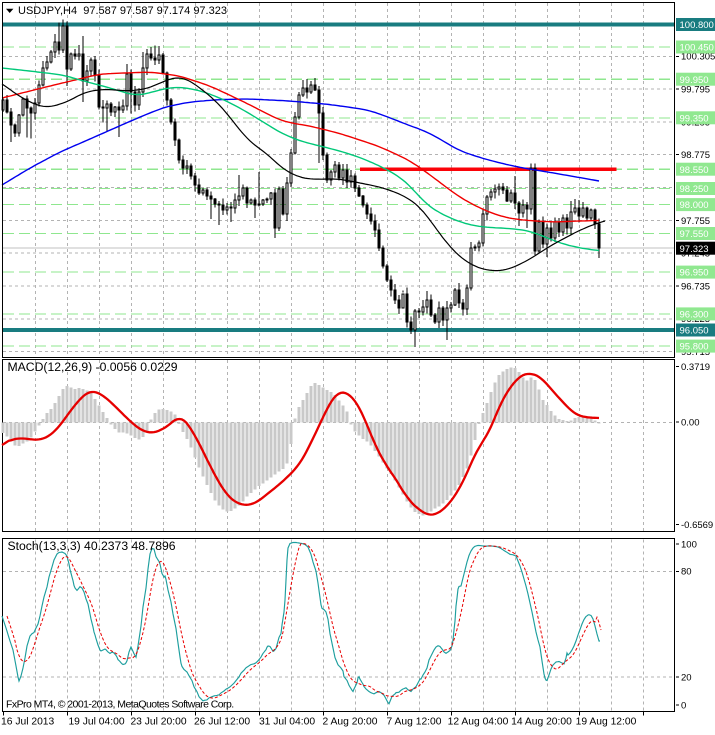  I want to click on svg-text: 100, so click(689, 544).